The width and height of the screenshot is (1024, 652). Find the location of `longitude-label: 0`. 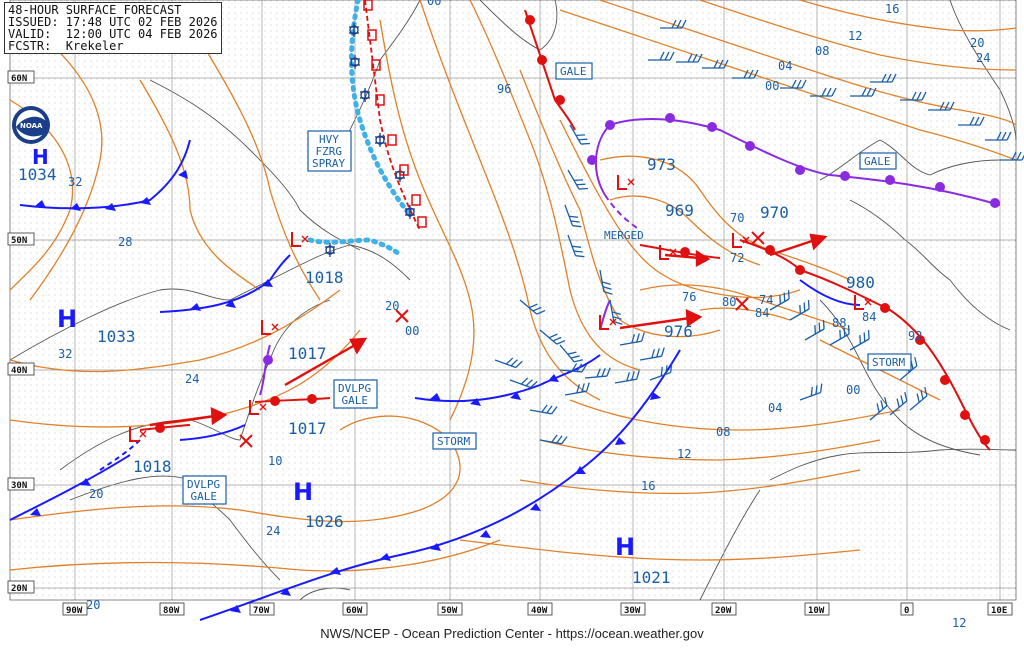

longitude-label: 0 is located at coordinates (906, 611).